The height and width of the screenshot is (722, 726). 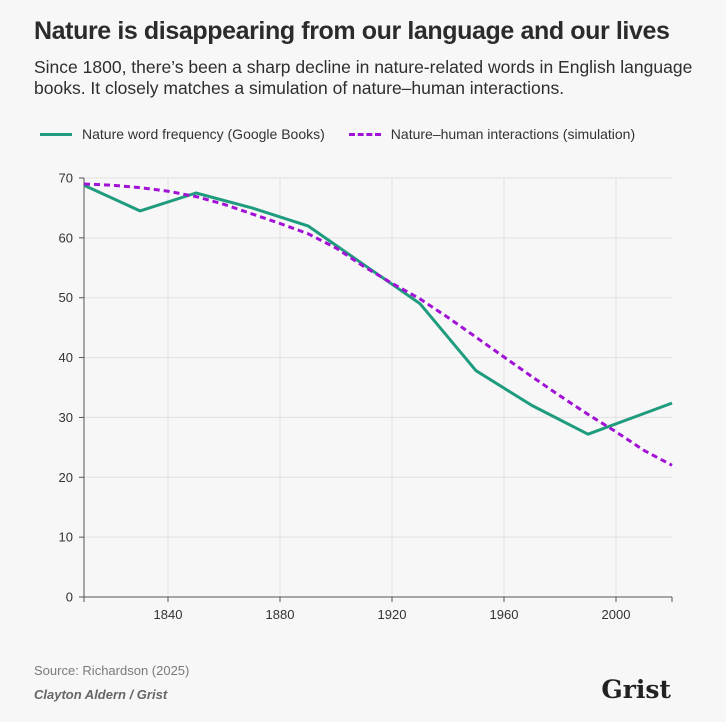 I want to click on y-tick-label: 70, so click(x=66, y=178).